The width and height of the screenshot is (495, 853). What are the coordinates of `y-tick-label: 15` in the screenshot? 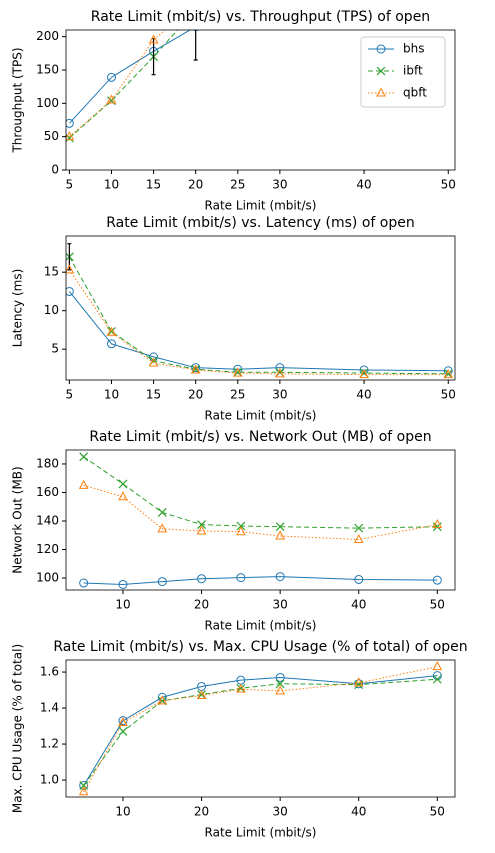 It's located at (51, 272).